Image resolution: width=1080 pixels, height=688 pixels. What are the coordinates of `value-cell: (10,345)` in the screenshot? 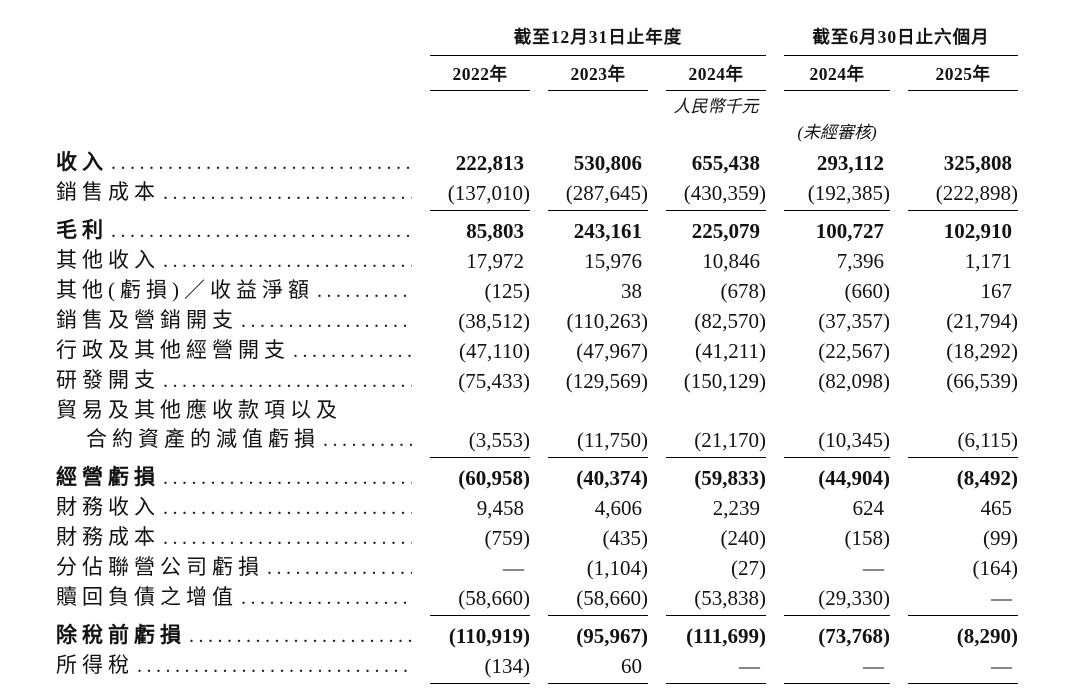 It's located at (837, 442).